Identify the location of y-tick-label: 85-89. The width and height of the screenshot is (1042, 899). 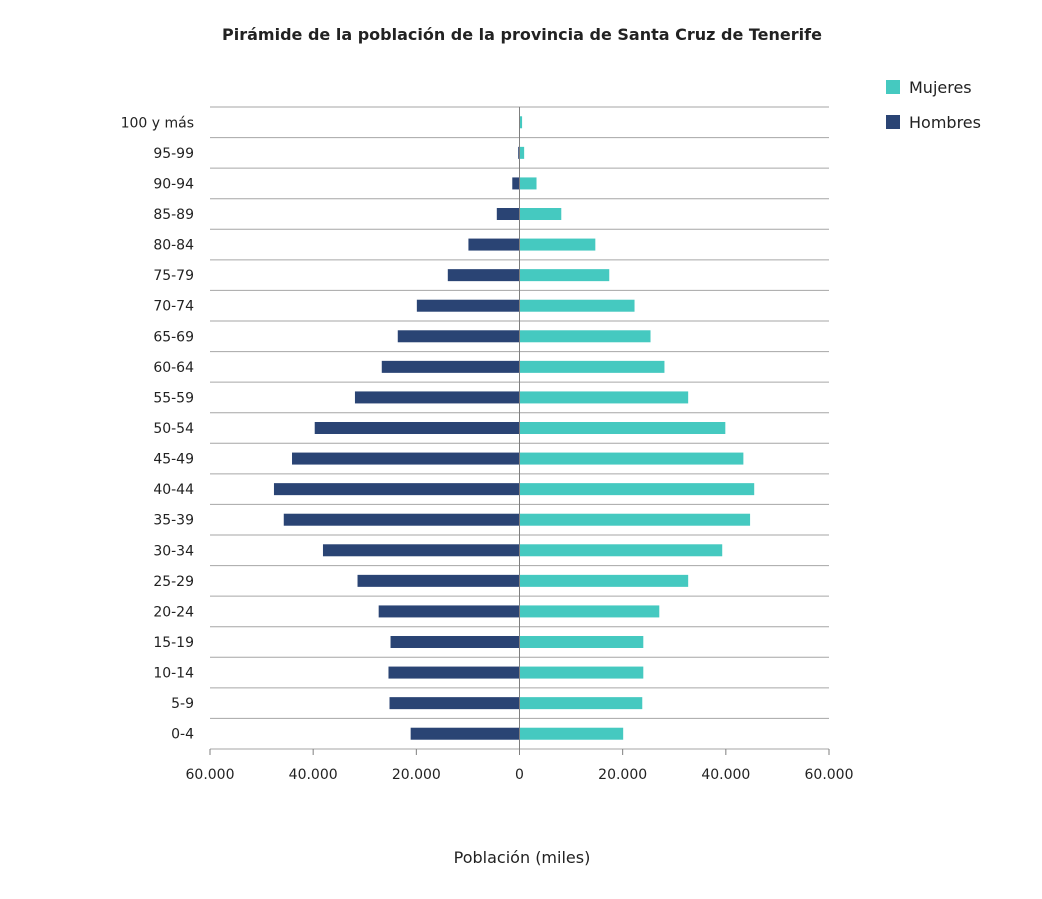
(173, 215).